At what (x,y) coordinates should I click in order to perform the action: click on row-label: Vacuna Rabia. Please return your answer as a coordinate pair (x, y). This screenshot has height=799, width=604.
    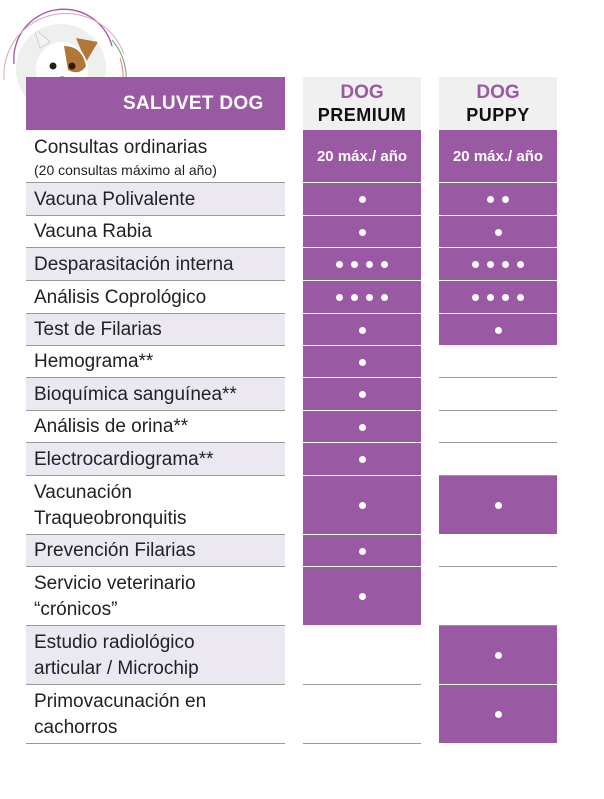
    Looking at the image, I should click on (155, 232).